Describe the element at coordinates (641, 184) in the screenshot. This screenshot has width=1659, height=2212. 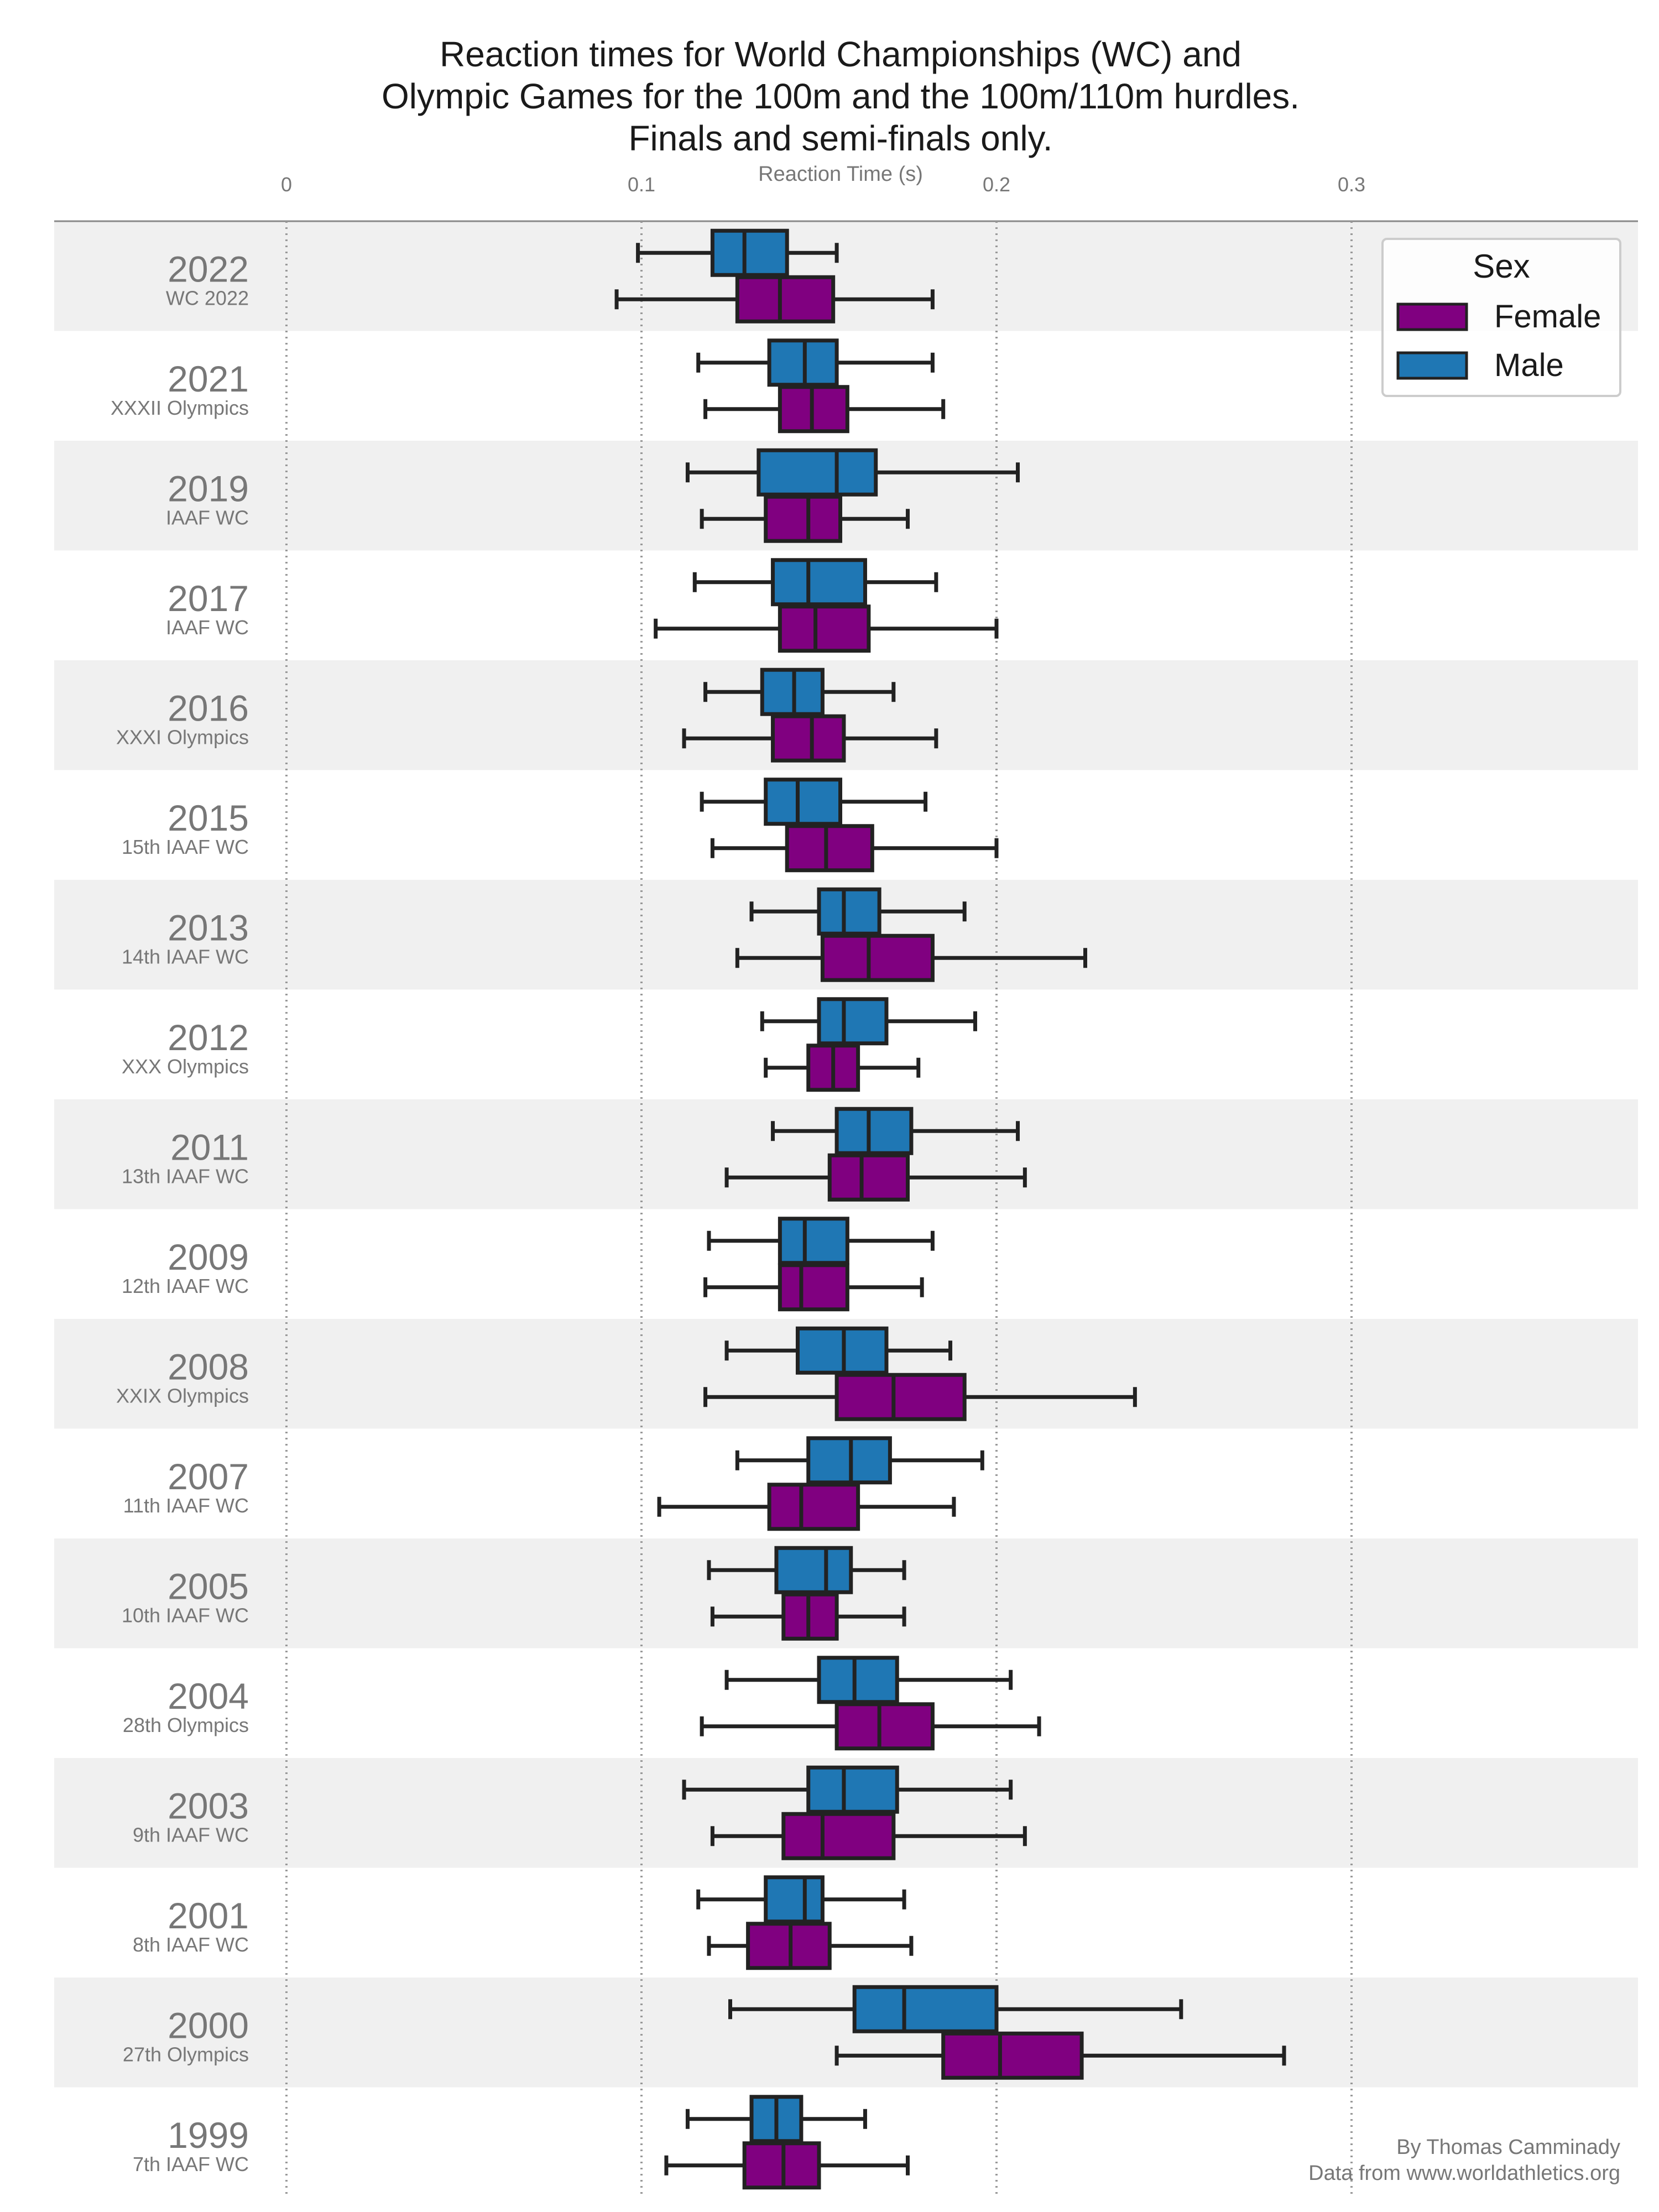
I see `x-tick-label: 0.1` at that location.